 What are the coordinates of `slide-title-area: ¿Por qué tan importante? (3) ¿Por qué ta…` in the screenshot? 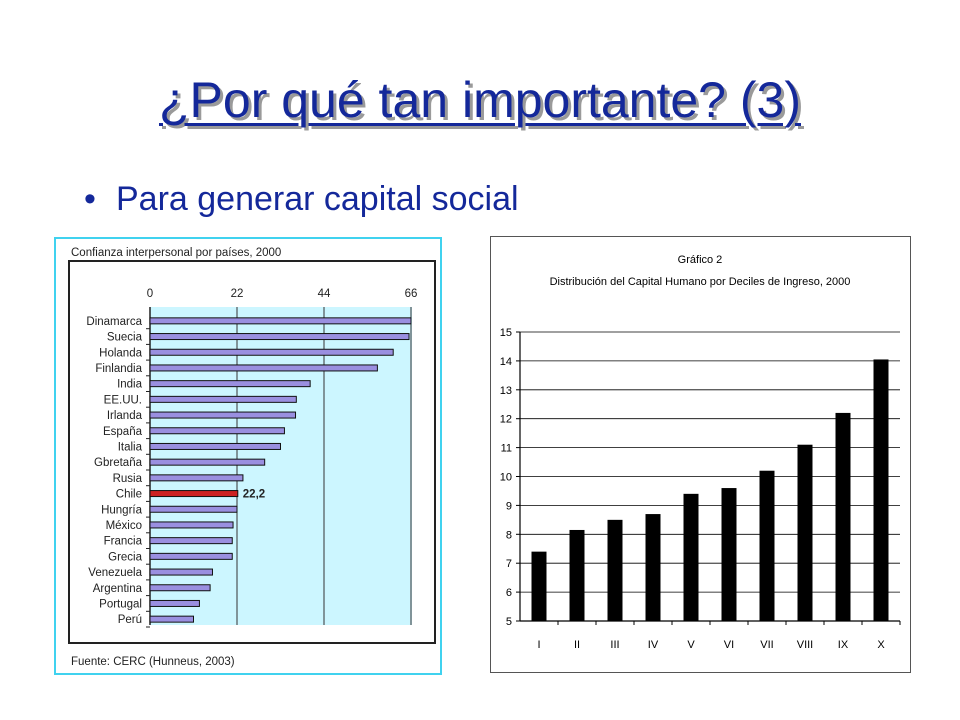 It's located at (480, 110).